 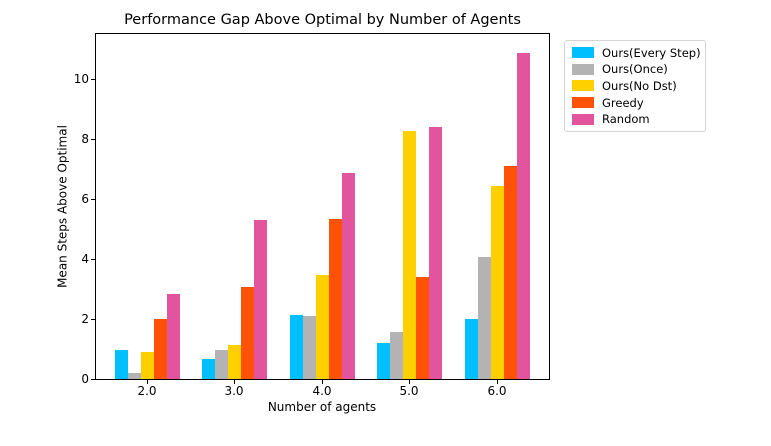 What do you see at coordinates (383, 361) in the screenshot?
I see `bar-ours-every-step--5.0` at bounding box center [383, 361].